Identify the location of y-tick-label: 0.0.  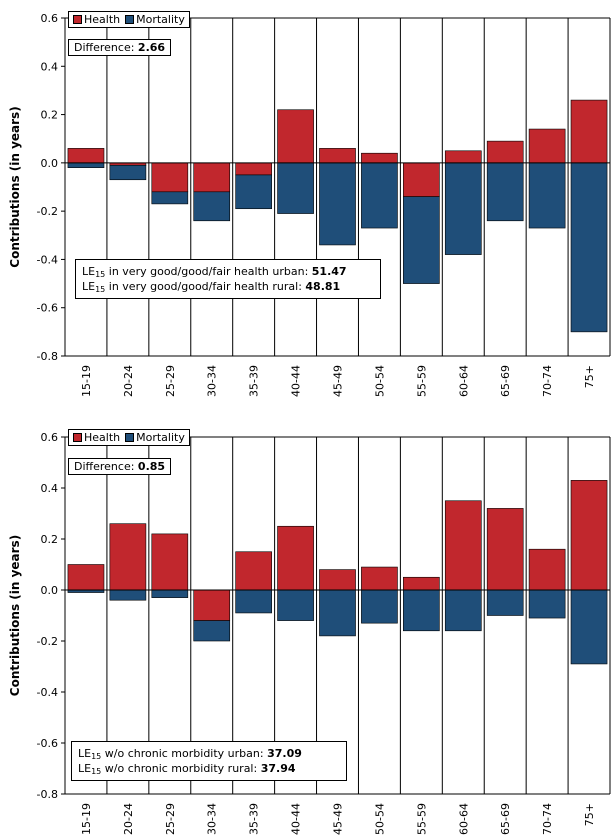
(50, 163).